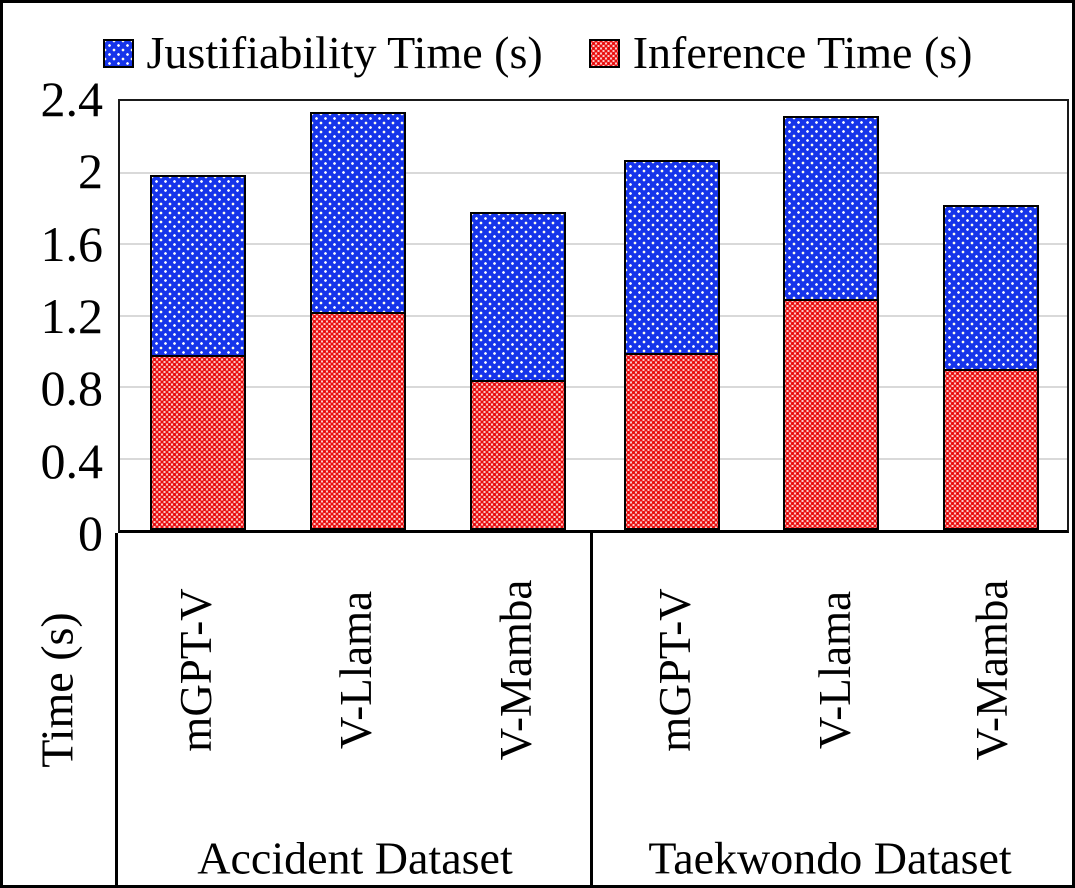 The image size is (1075, 888). What do you see at coordinates (830, 858) in the screenshot?
I see `group-label-1: Taekwondo Dataset` at bounding box center [830, 858].